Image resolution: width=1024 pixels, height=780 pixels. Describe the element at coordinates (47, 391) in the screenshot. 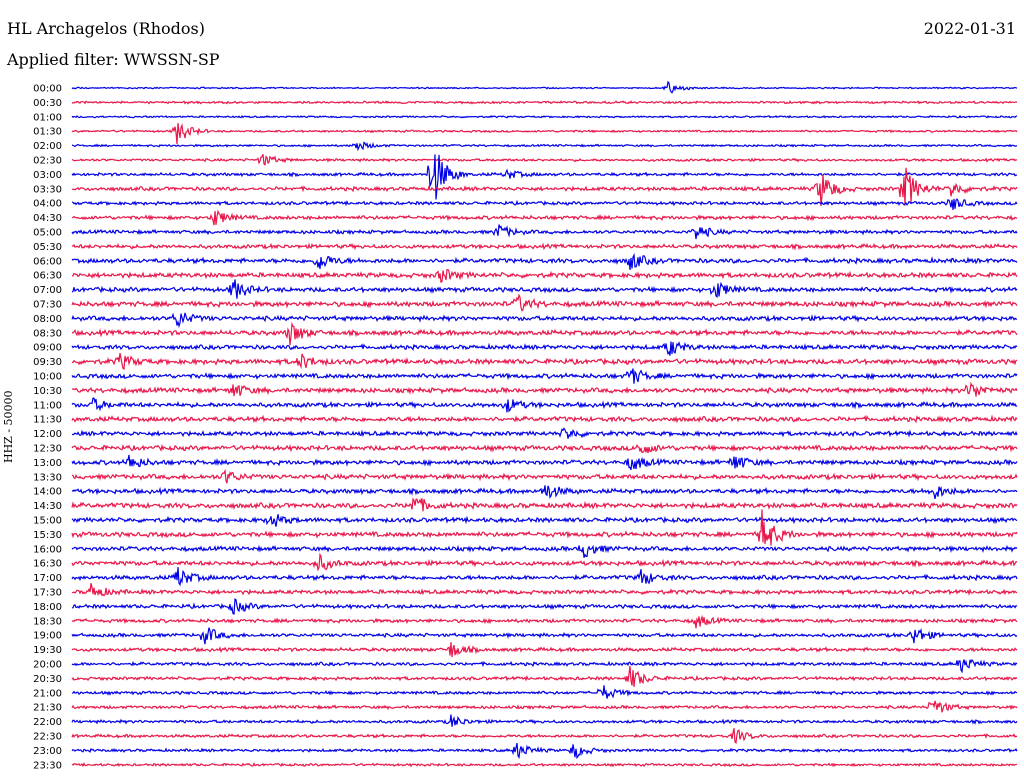

I see `time-tick-label: 10:30` at that location.